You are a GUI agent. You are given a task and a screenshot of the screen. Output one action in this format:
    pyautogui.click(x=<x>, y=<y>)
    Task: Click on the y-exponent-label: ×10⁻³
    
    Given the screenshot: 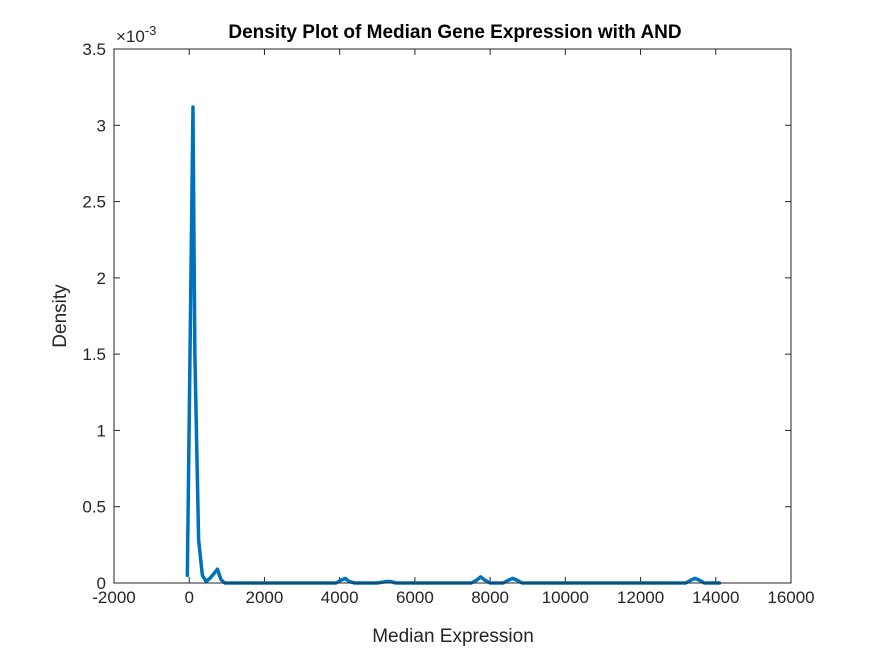 What is the action you would take?
    pyautogui.click(x=136, y=34)
    